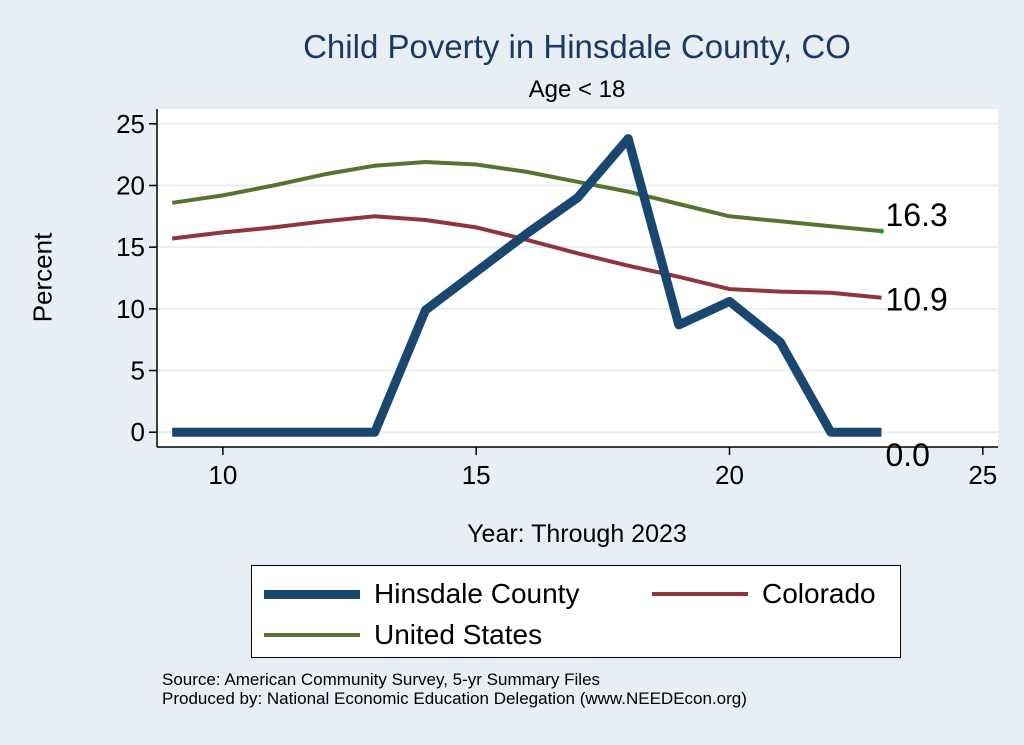 Image resolution: width=1024 pixels, height=745 pixels. What do you see at coordinates (982, 475) in the screenshot?
I see `x-tick-label: 25` at bounding box center [982, 475].